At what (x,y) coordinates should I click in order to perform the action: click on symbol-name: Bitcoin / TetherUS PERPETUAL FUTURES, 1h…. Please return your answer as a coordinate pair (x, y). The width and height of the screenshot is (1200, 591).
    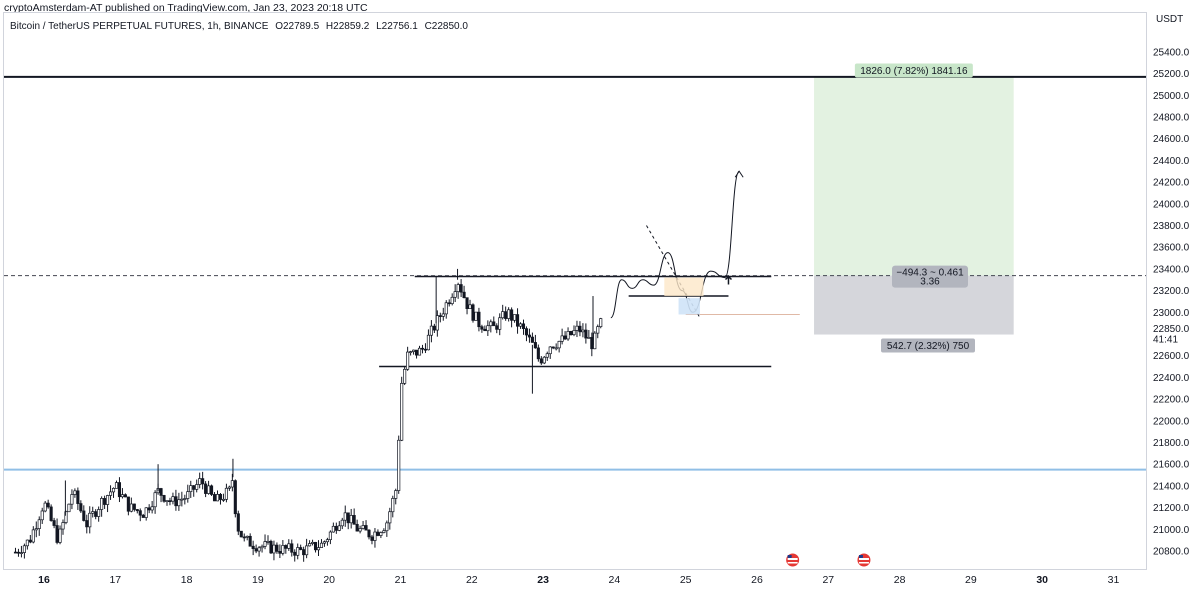
    Looking at the image, I should click on (139, 26).